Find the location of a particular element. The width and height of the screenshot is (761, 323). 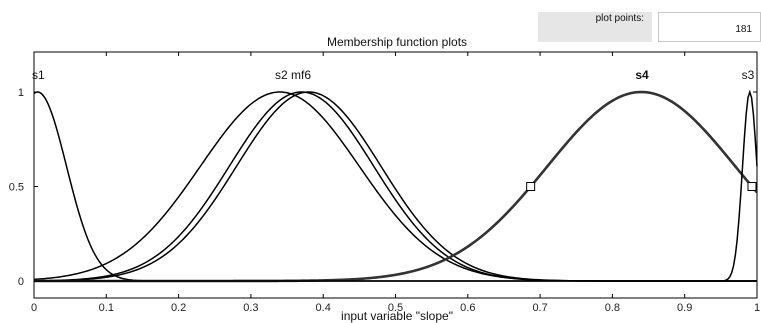

y-tick-label: 0 is located at coordinates (21, 282).